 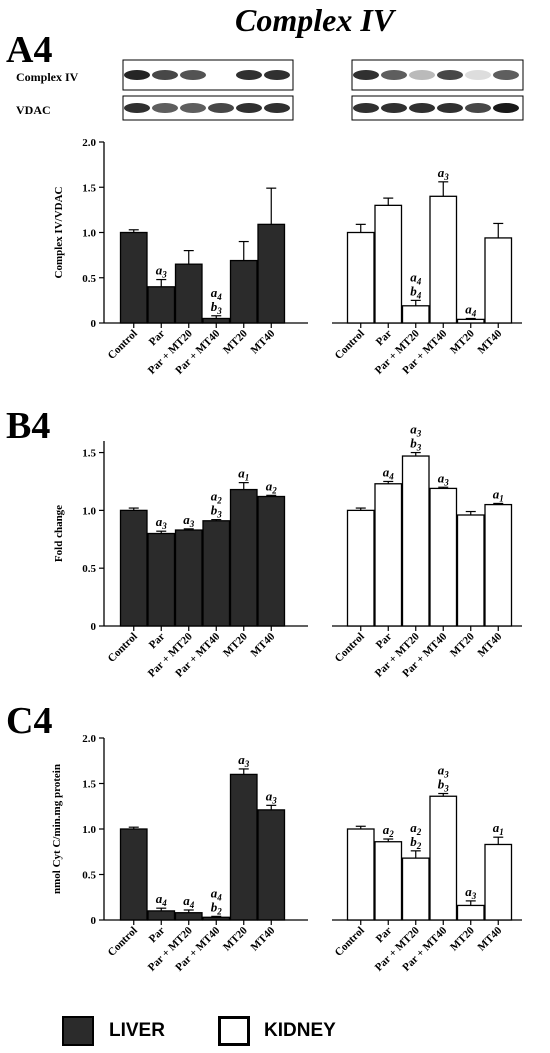 What do you see at coordinates (188, 293) in the screenshot?
I see `liver-bar-par-mt20` at bounding box center [188, 293].